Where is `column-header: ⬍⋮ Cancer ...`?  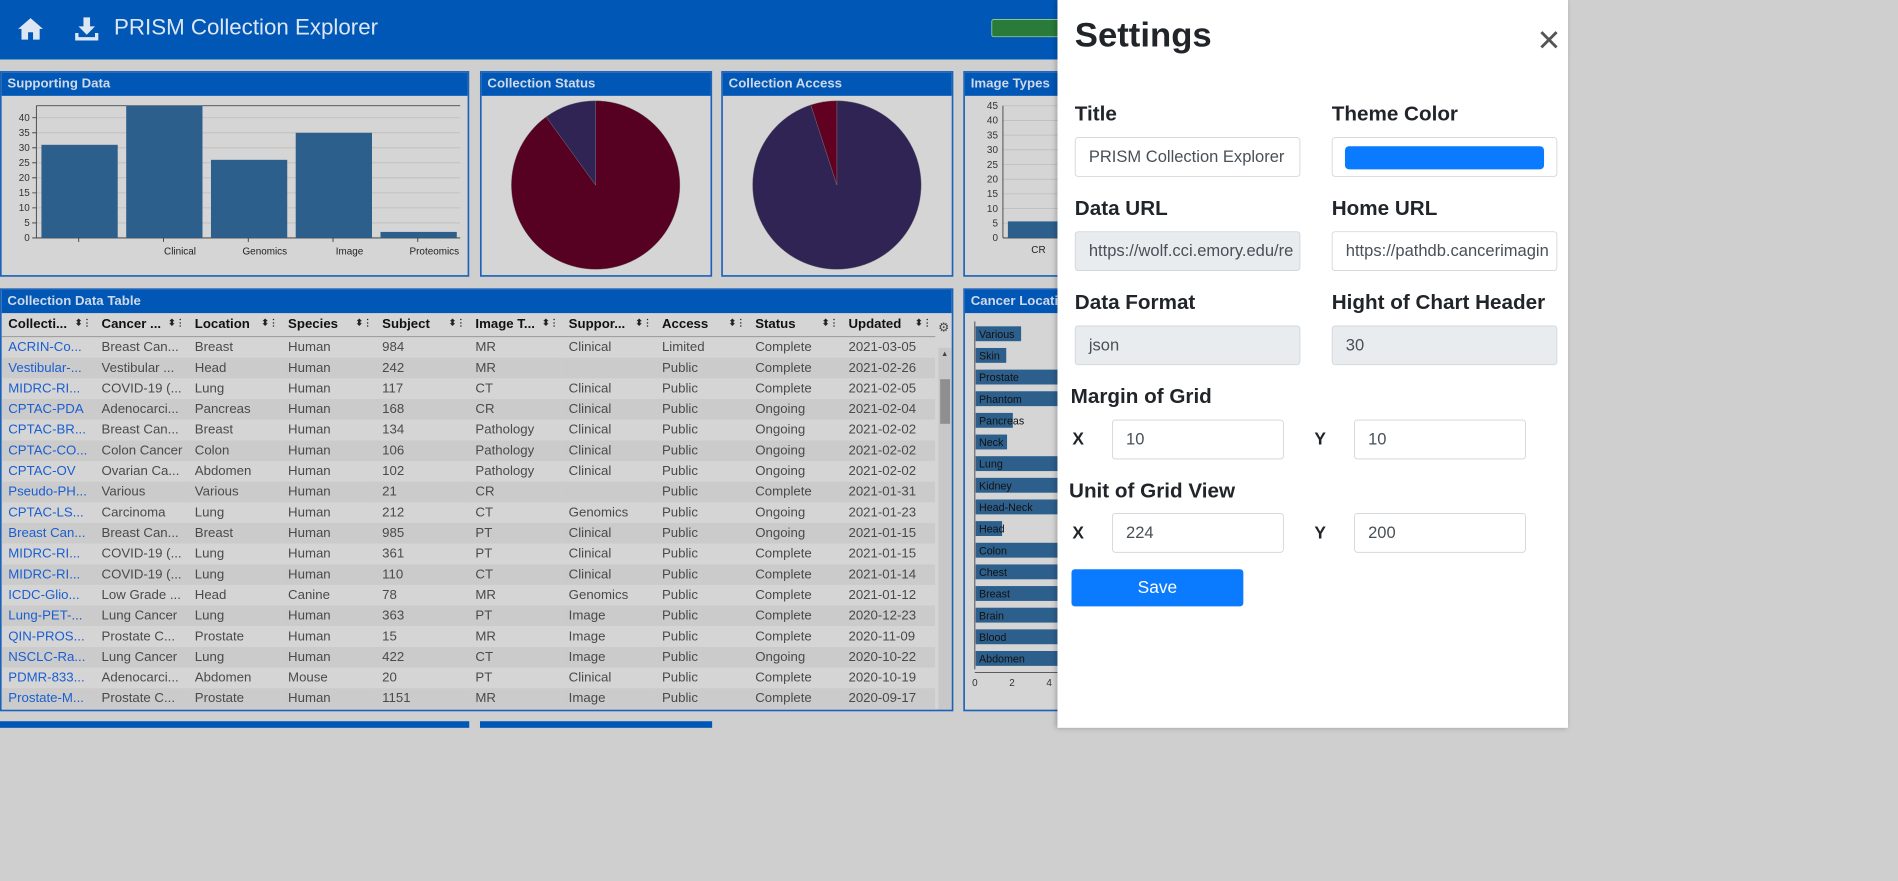
column-header: ⬍⋮ Cancer ... is located at coordinates (141, 325).